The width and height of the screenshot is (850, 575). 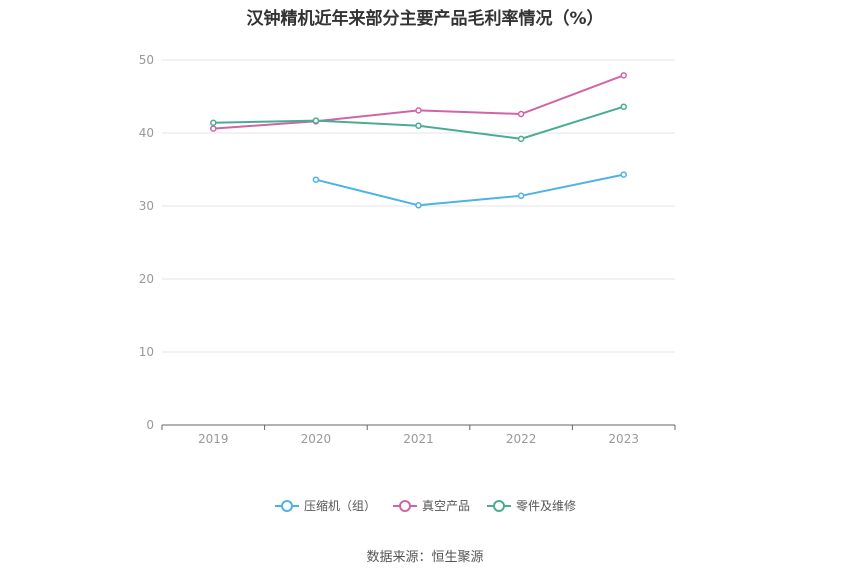 What do you see at coordinates (425, 19) in the screenshot?
I see `chart-title: 汉钟精机近年来部分主要产品毛利率情况（%）` at bounding box center [425, 19].